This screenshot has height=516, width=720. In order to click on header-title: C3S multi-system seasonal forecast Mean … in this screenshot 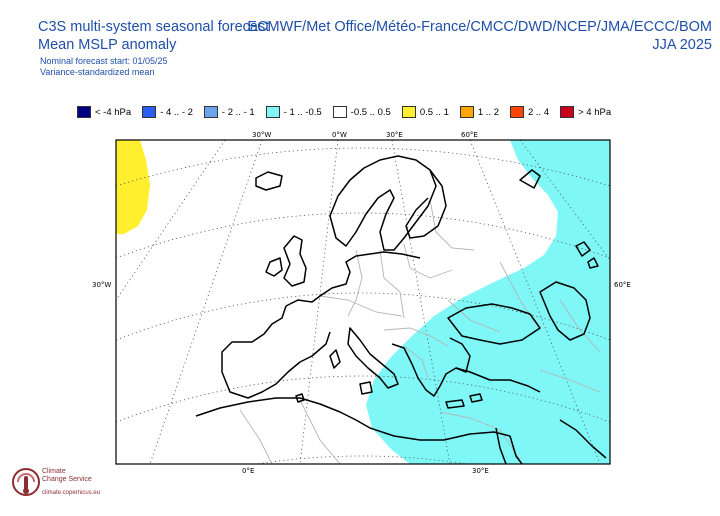, I will do `click(153, 36)`.